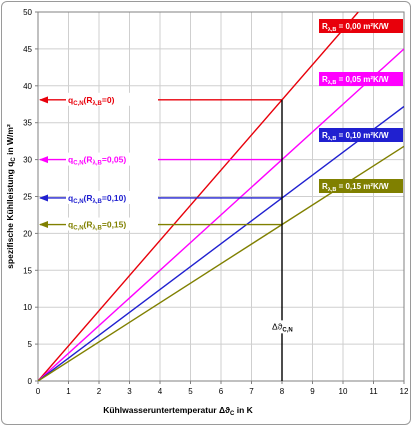  What do you see at coordinates (99, 391) in the screenshot?
I see `x-tick-label: 2` at bounding box center [99, 391].